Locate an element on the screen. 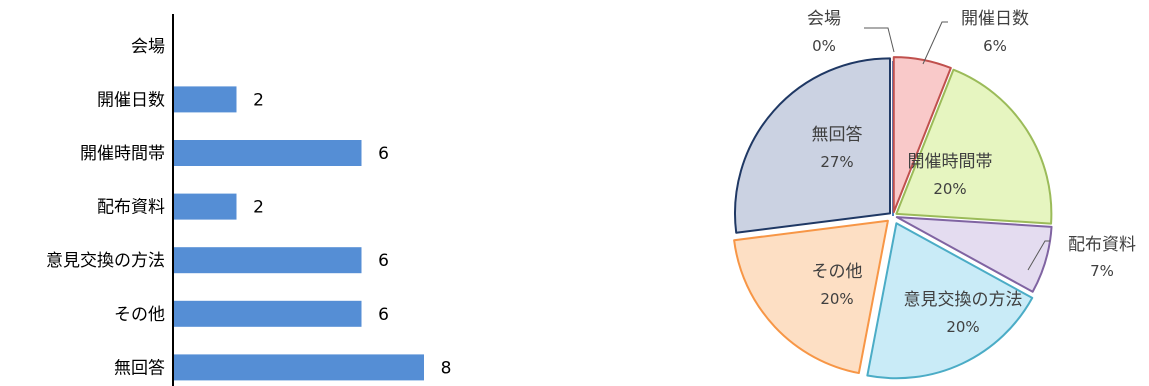 This screenshot has width=1149, height=386. slice-category-label: 無回答 is located at coordinates (837, 135).